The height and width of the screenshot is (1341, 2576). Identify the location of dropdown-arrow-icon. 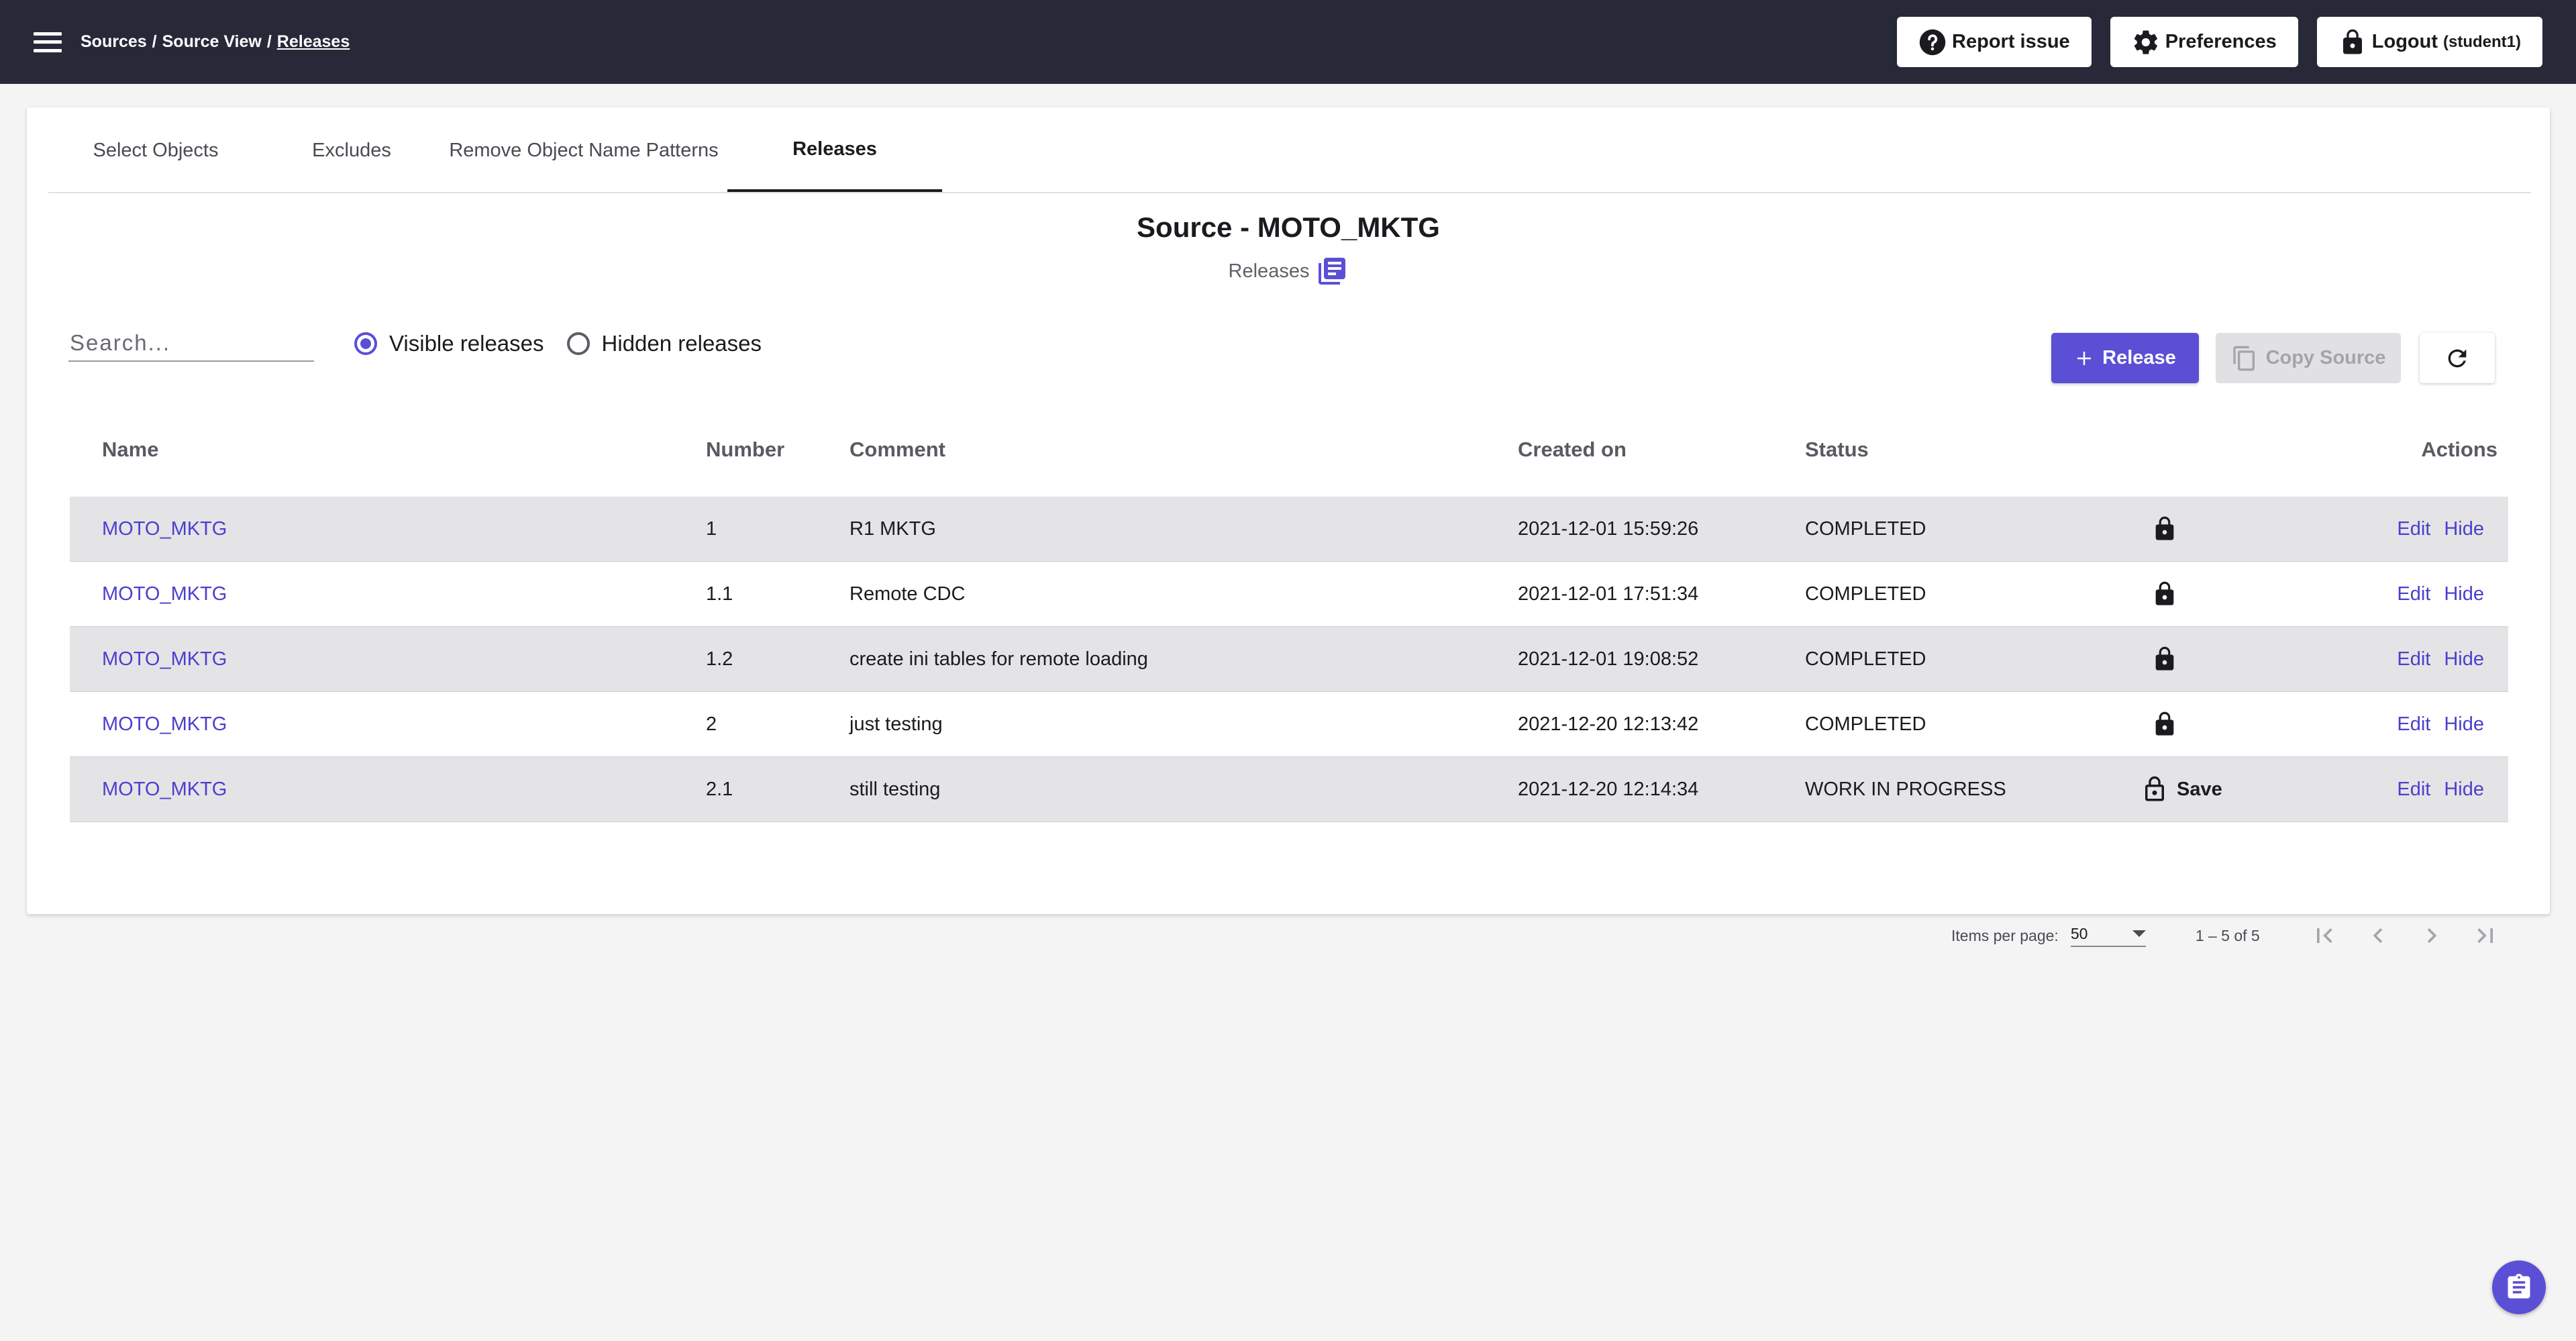
(2139, 933).